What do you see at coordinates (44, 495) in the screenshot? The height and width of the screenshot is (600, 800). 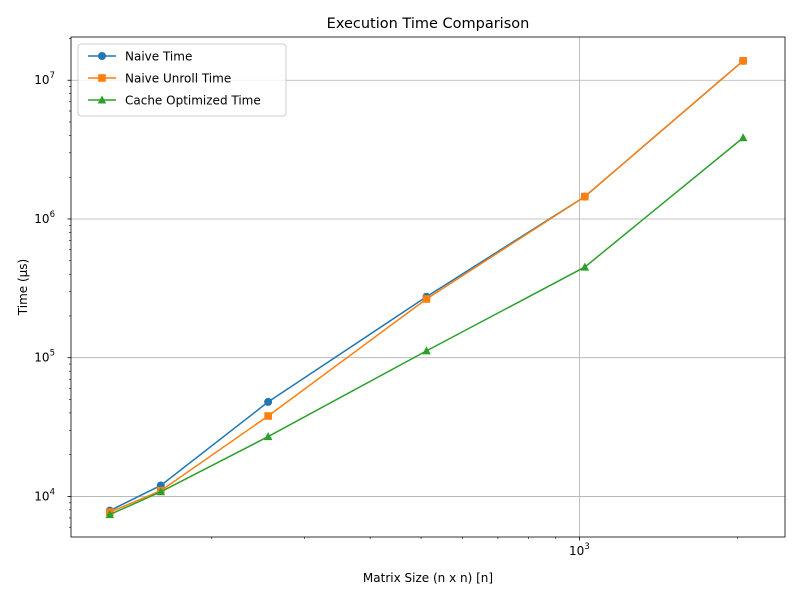 I see `y-tick-label-0: 10⁴` at bounding box center [44, 495].